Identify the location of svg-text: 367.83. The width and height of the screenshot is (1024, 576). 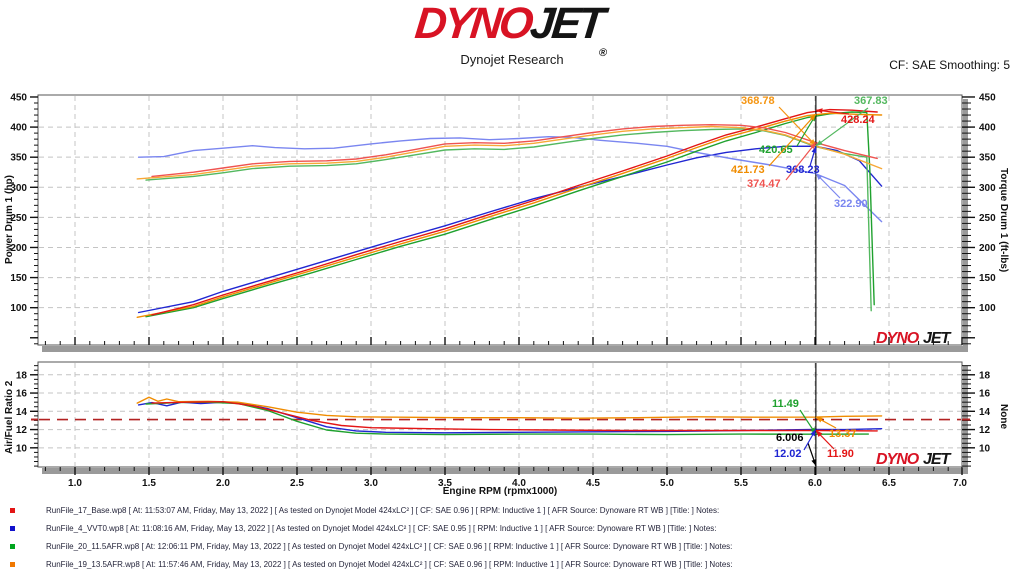
(871, 101).